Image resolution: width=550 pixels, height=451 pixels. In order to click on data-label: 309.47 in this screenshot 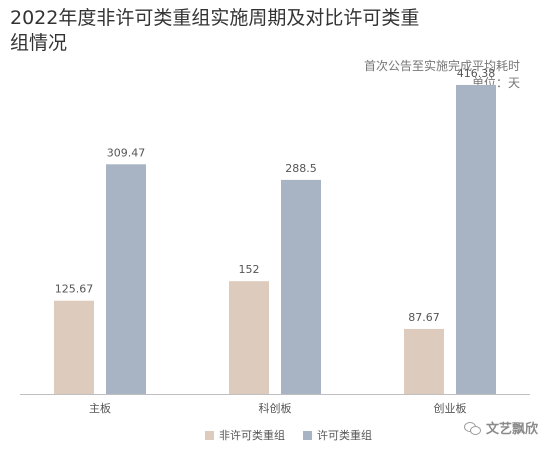, I will do `click(126, 152)`.